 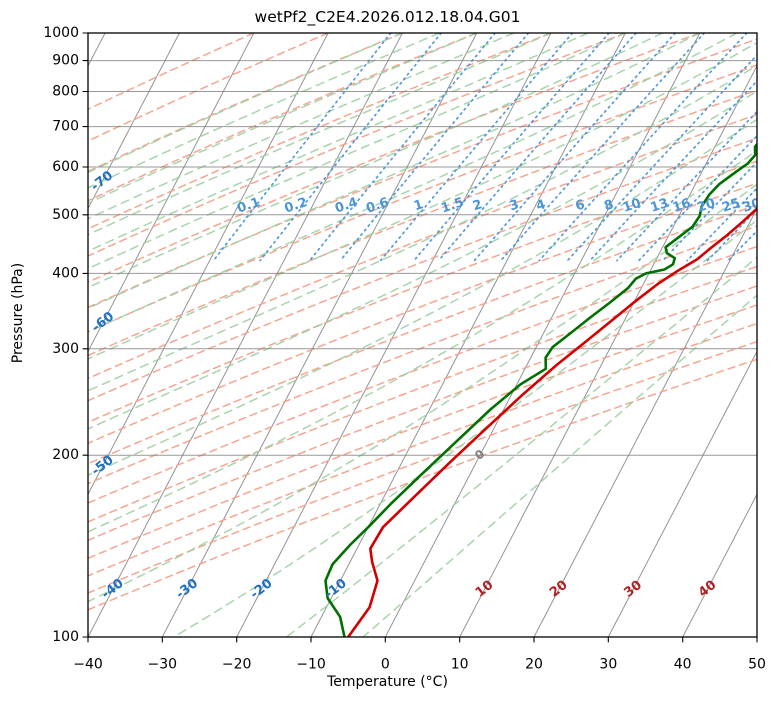 I want to click on y-tick-label: 500, so click(x=65, y=215).